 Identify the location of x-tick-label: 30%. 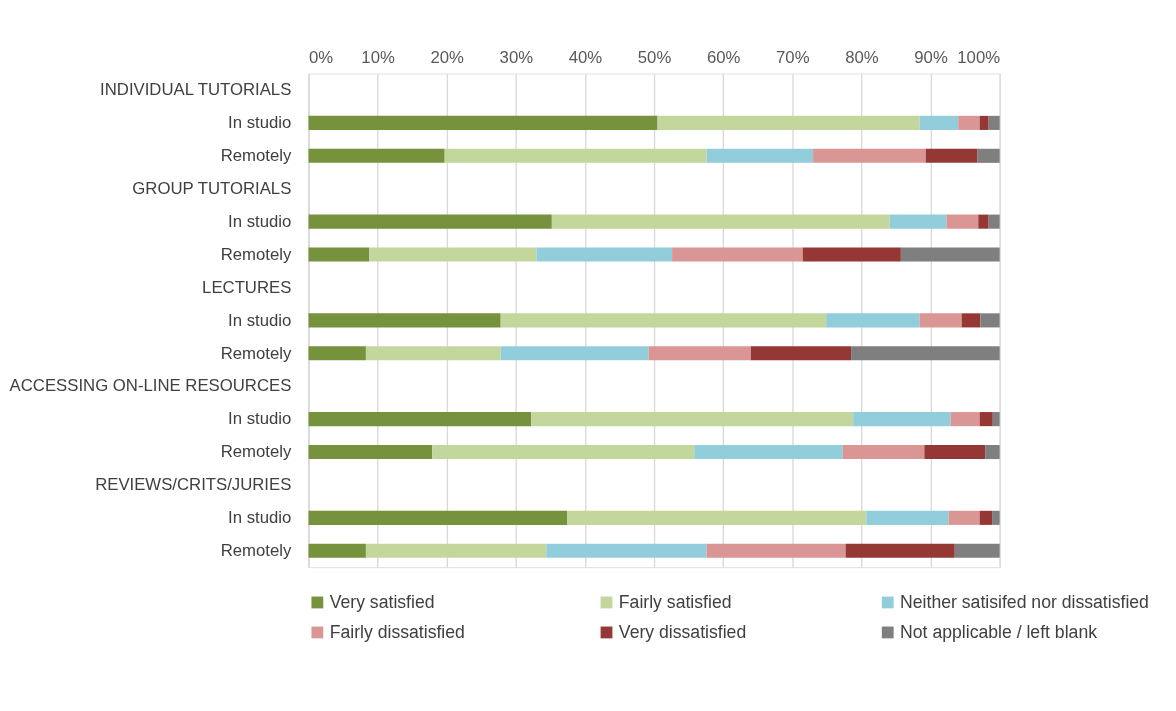
(516, 58).